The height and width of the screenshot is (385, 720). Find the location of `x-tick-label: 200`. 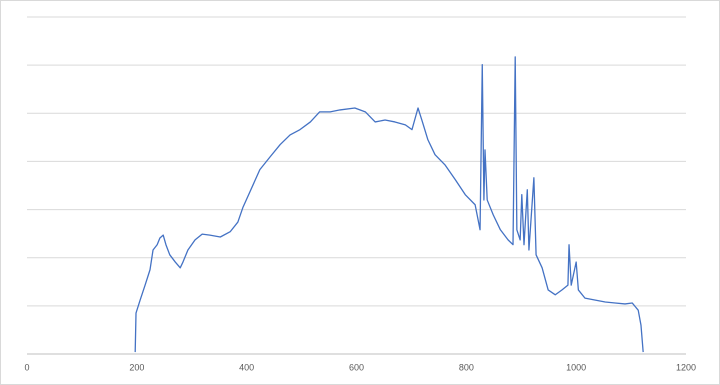

x-tick-label: 200 is located at coordinates (136, 367).